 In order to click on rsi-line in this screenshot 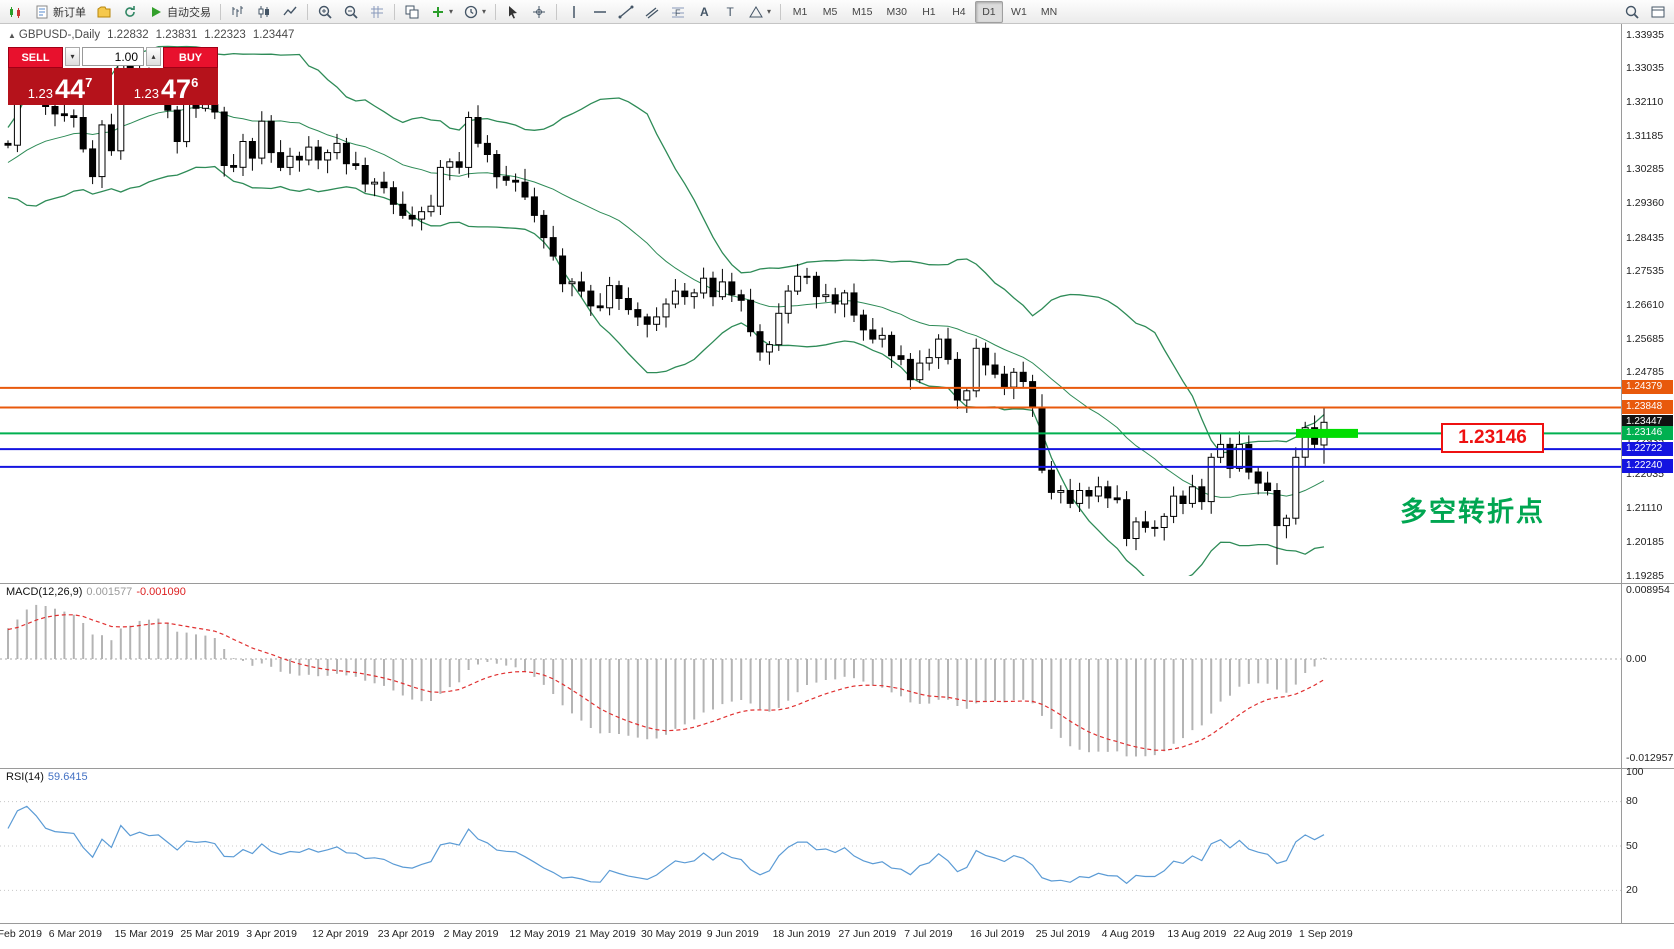, I will do `click(666, 845)`.